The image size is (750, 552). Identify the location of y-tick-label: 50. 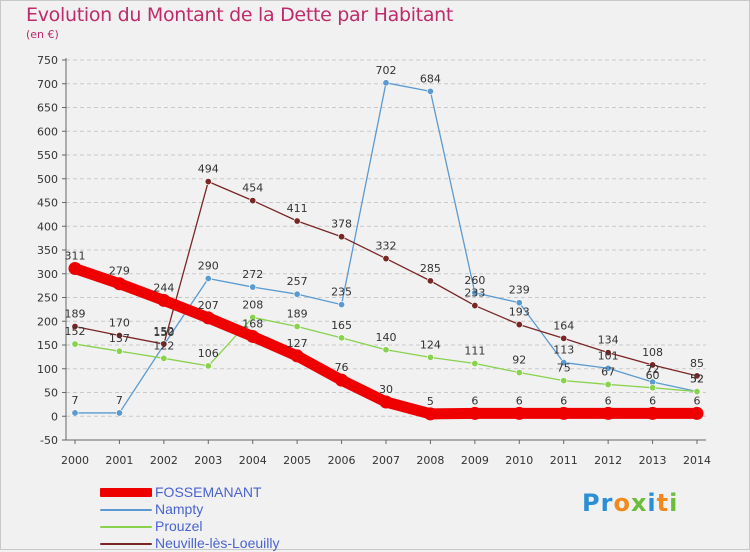
(51, 393).